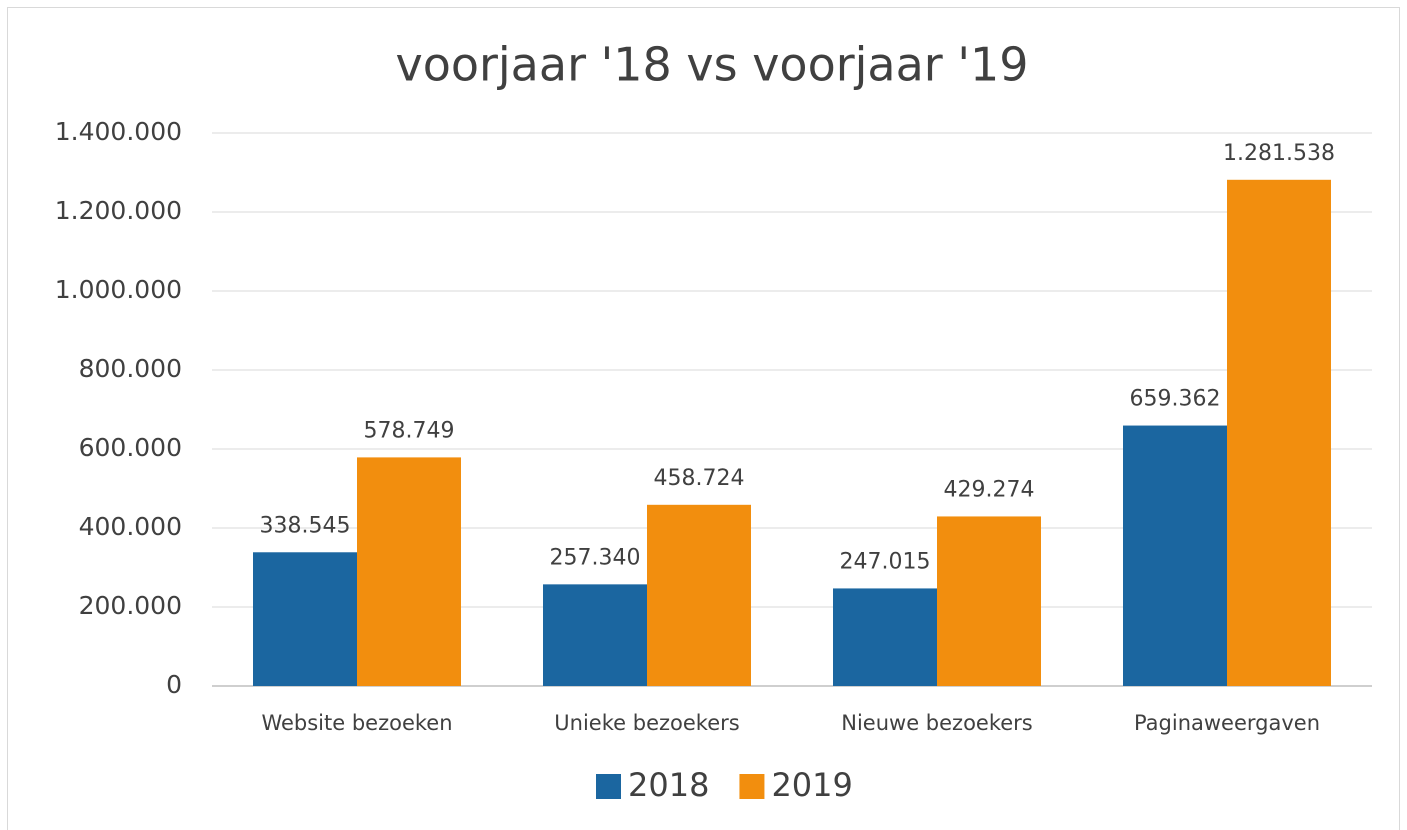  Describe the element at coordinates (699, 478) in the screenshot. I see `data-label: 458.724` at that location.